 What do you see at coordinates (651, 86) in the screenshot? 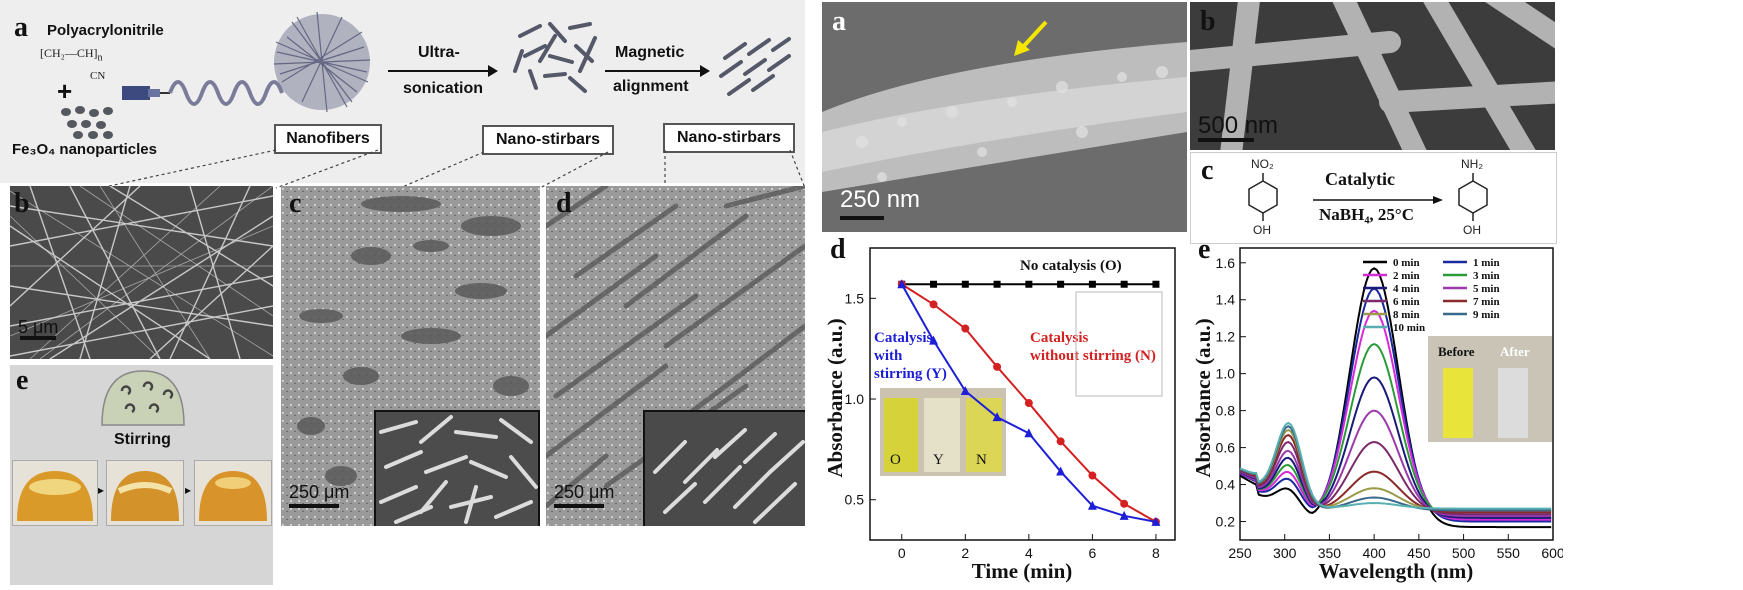
I see `step2-line2: alignment` at bounding box center [651, 86].